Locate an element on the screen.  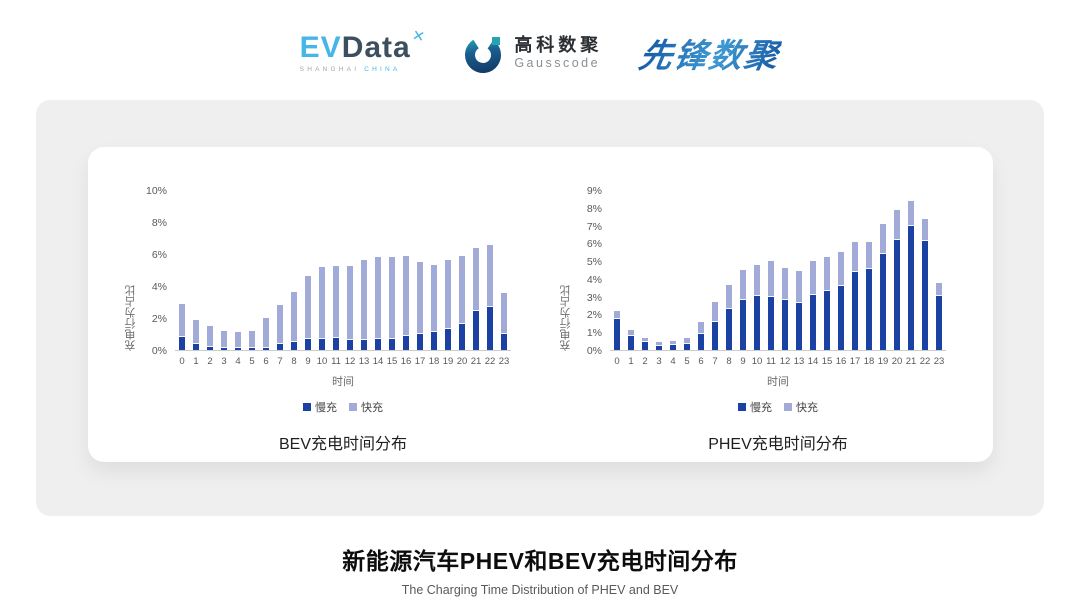
evdata-ev-text: EV is located at coordinates (320, 47).